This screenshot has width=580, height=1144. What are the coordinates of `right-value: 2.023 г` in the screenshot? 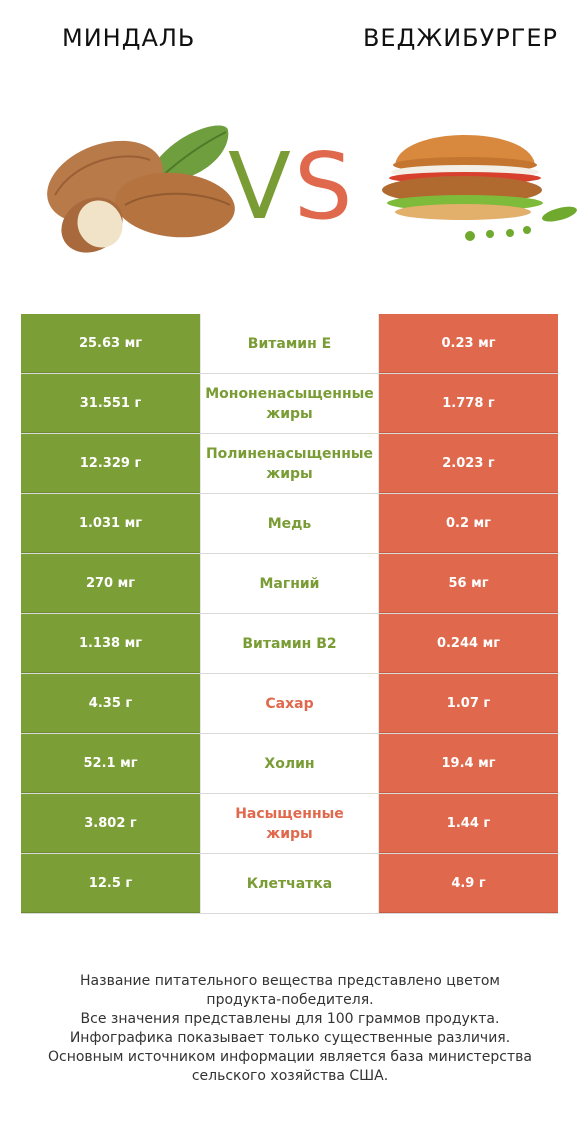 It's located at (468, 463).